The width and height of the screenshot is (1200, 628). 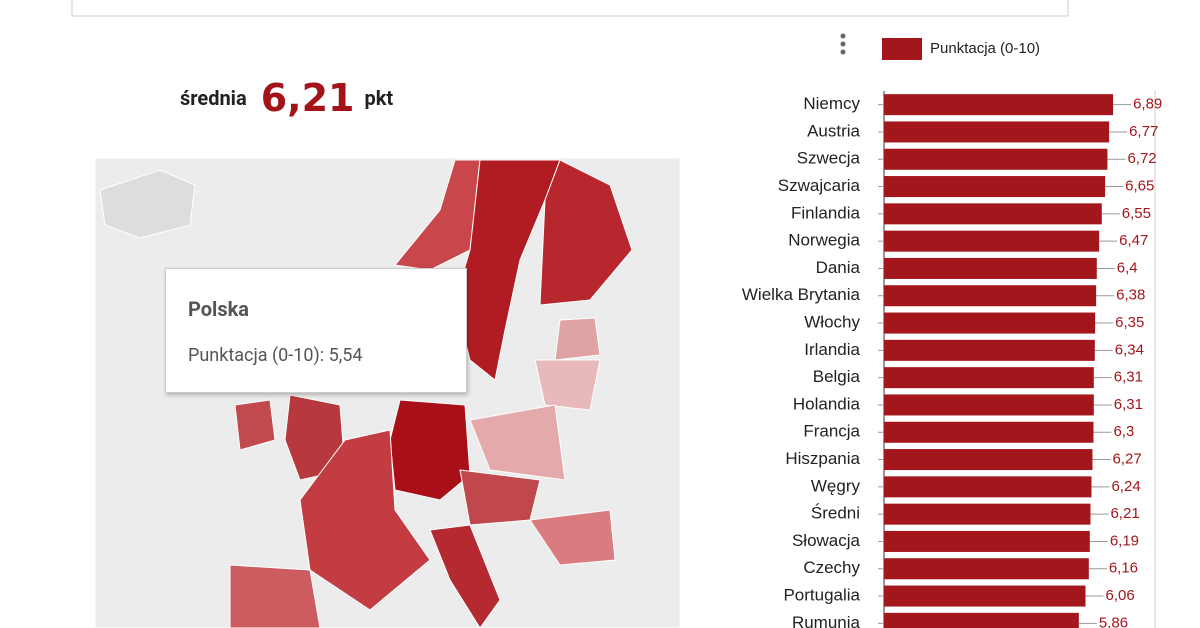 I want to click on y-tick-label: Irlandia, so click(x=832, y=349).